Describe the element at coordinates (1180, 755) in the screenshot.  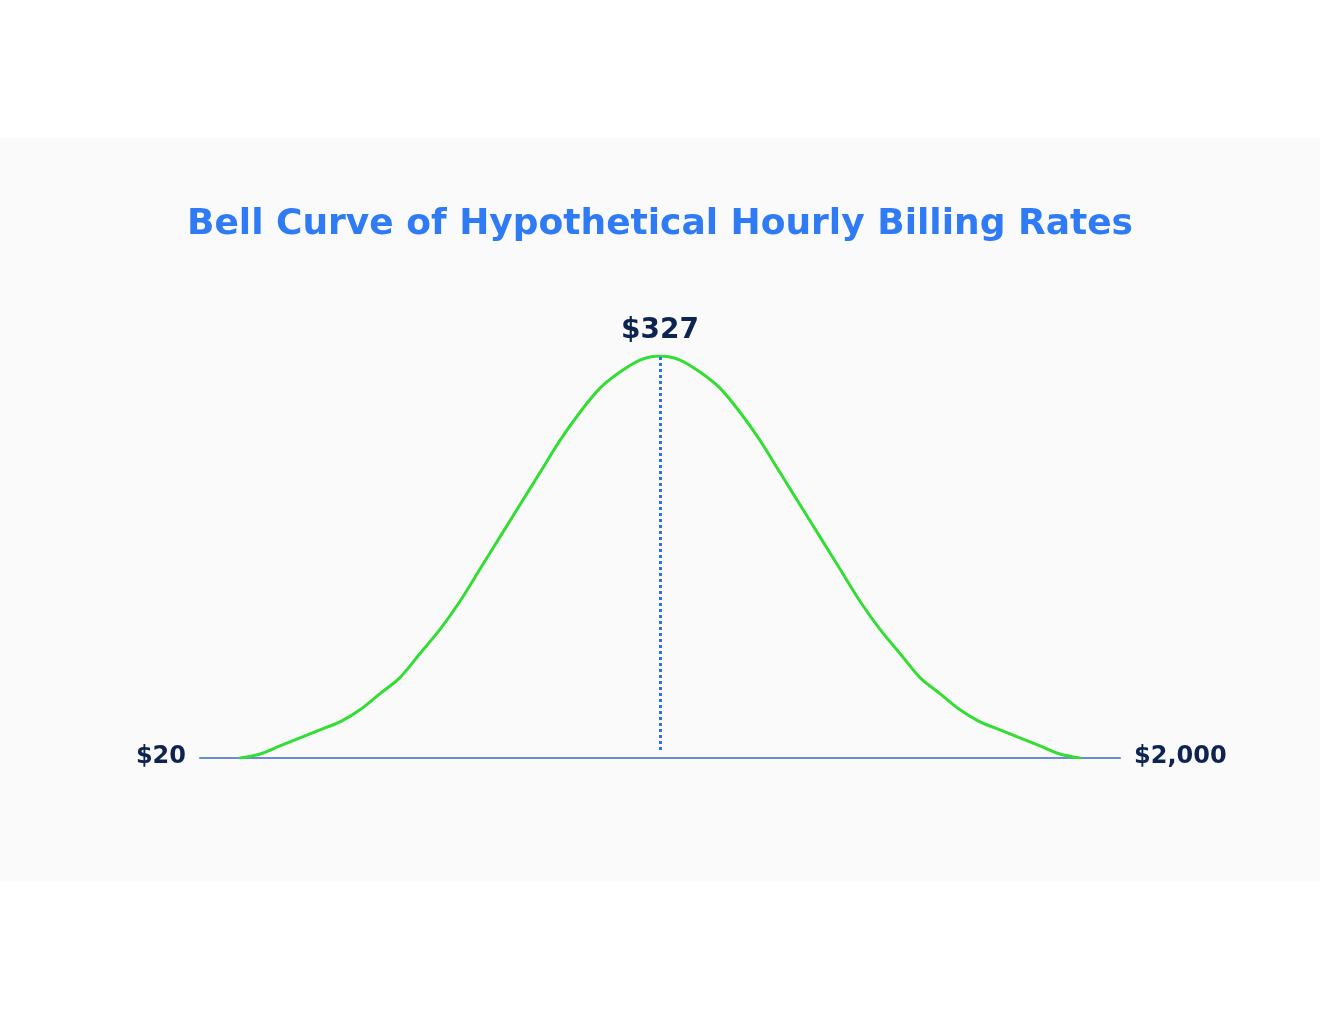
I see `text: $2,000` at that location.